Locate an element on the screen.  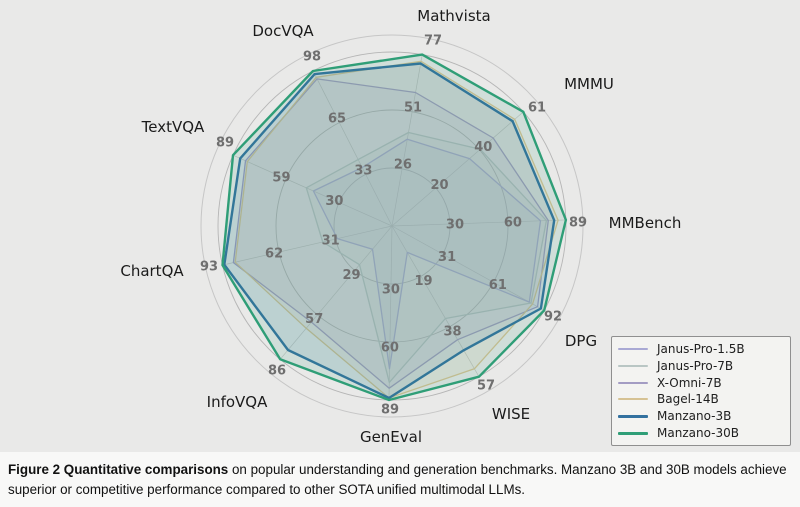
legend-label: Bagel-14B is located at coordinates (688, 399).